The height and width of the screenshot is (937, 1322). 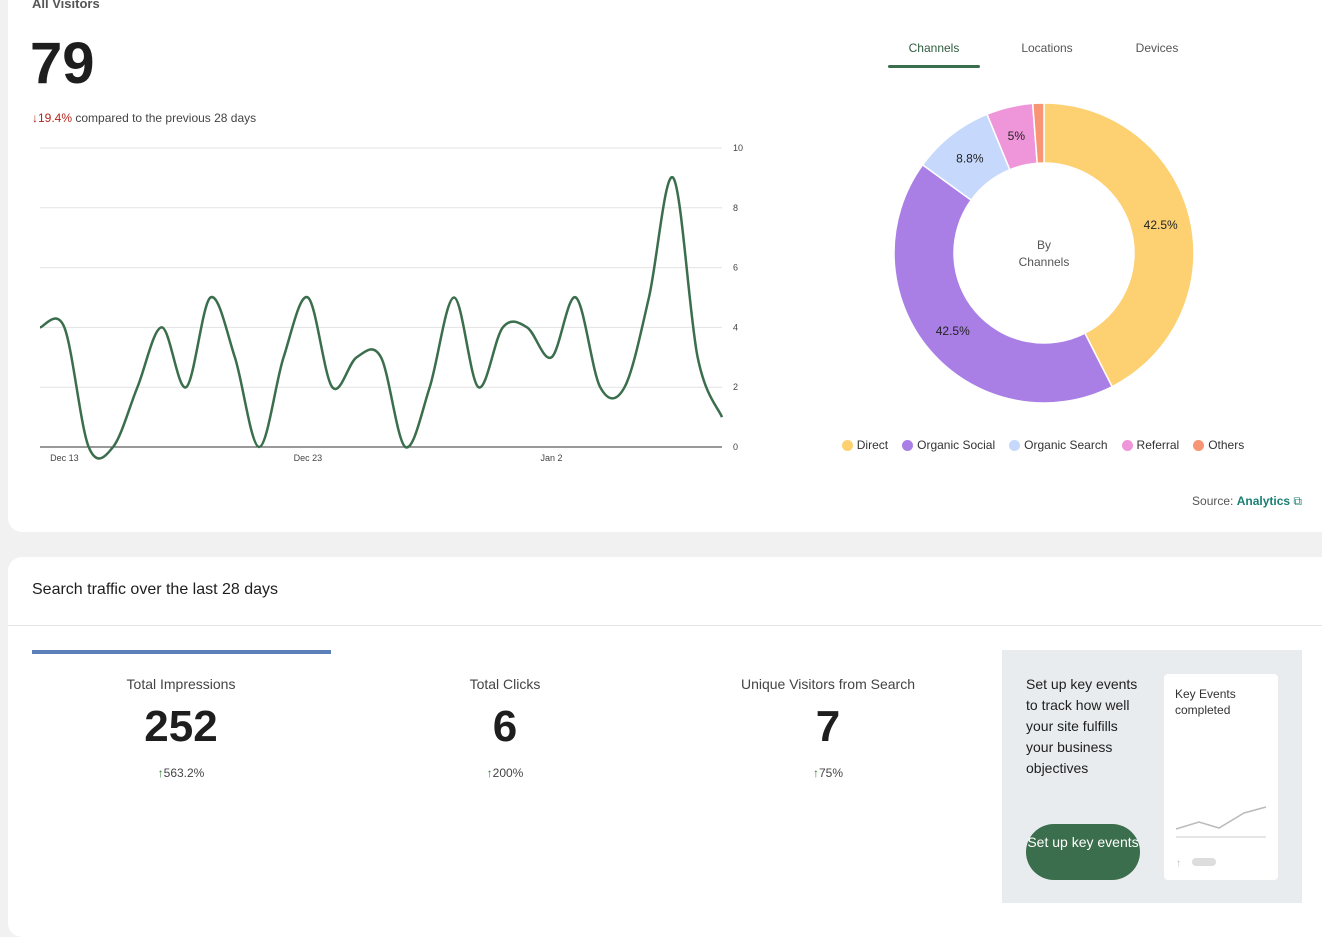 What do you see at coordinates (738, 148) in the screenshot?
I see `y-tick-label: 10` at bounding box center [738, 148].